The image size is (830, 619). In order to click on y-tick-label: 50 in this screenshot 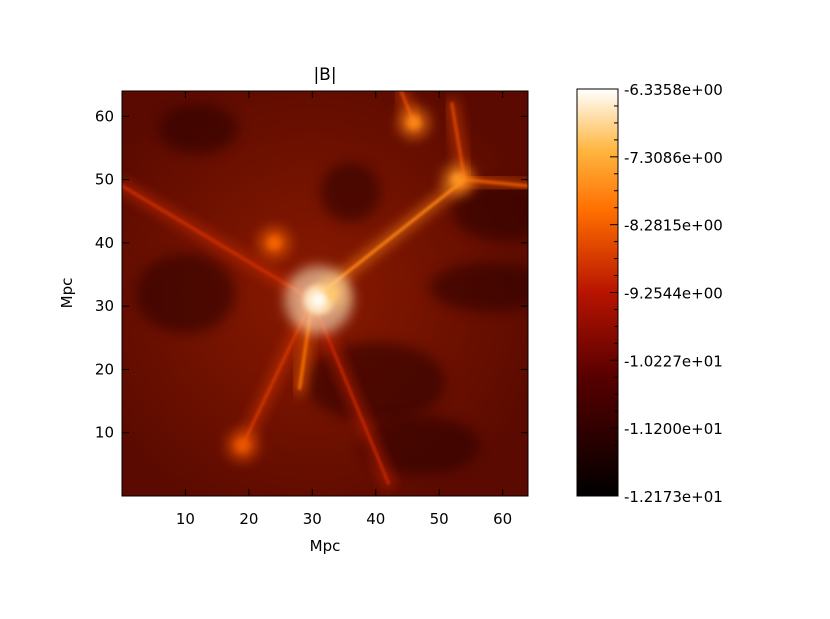, I will do `click(104, 180)`.